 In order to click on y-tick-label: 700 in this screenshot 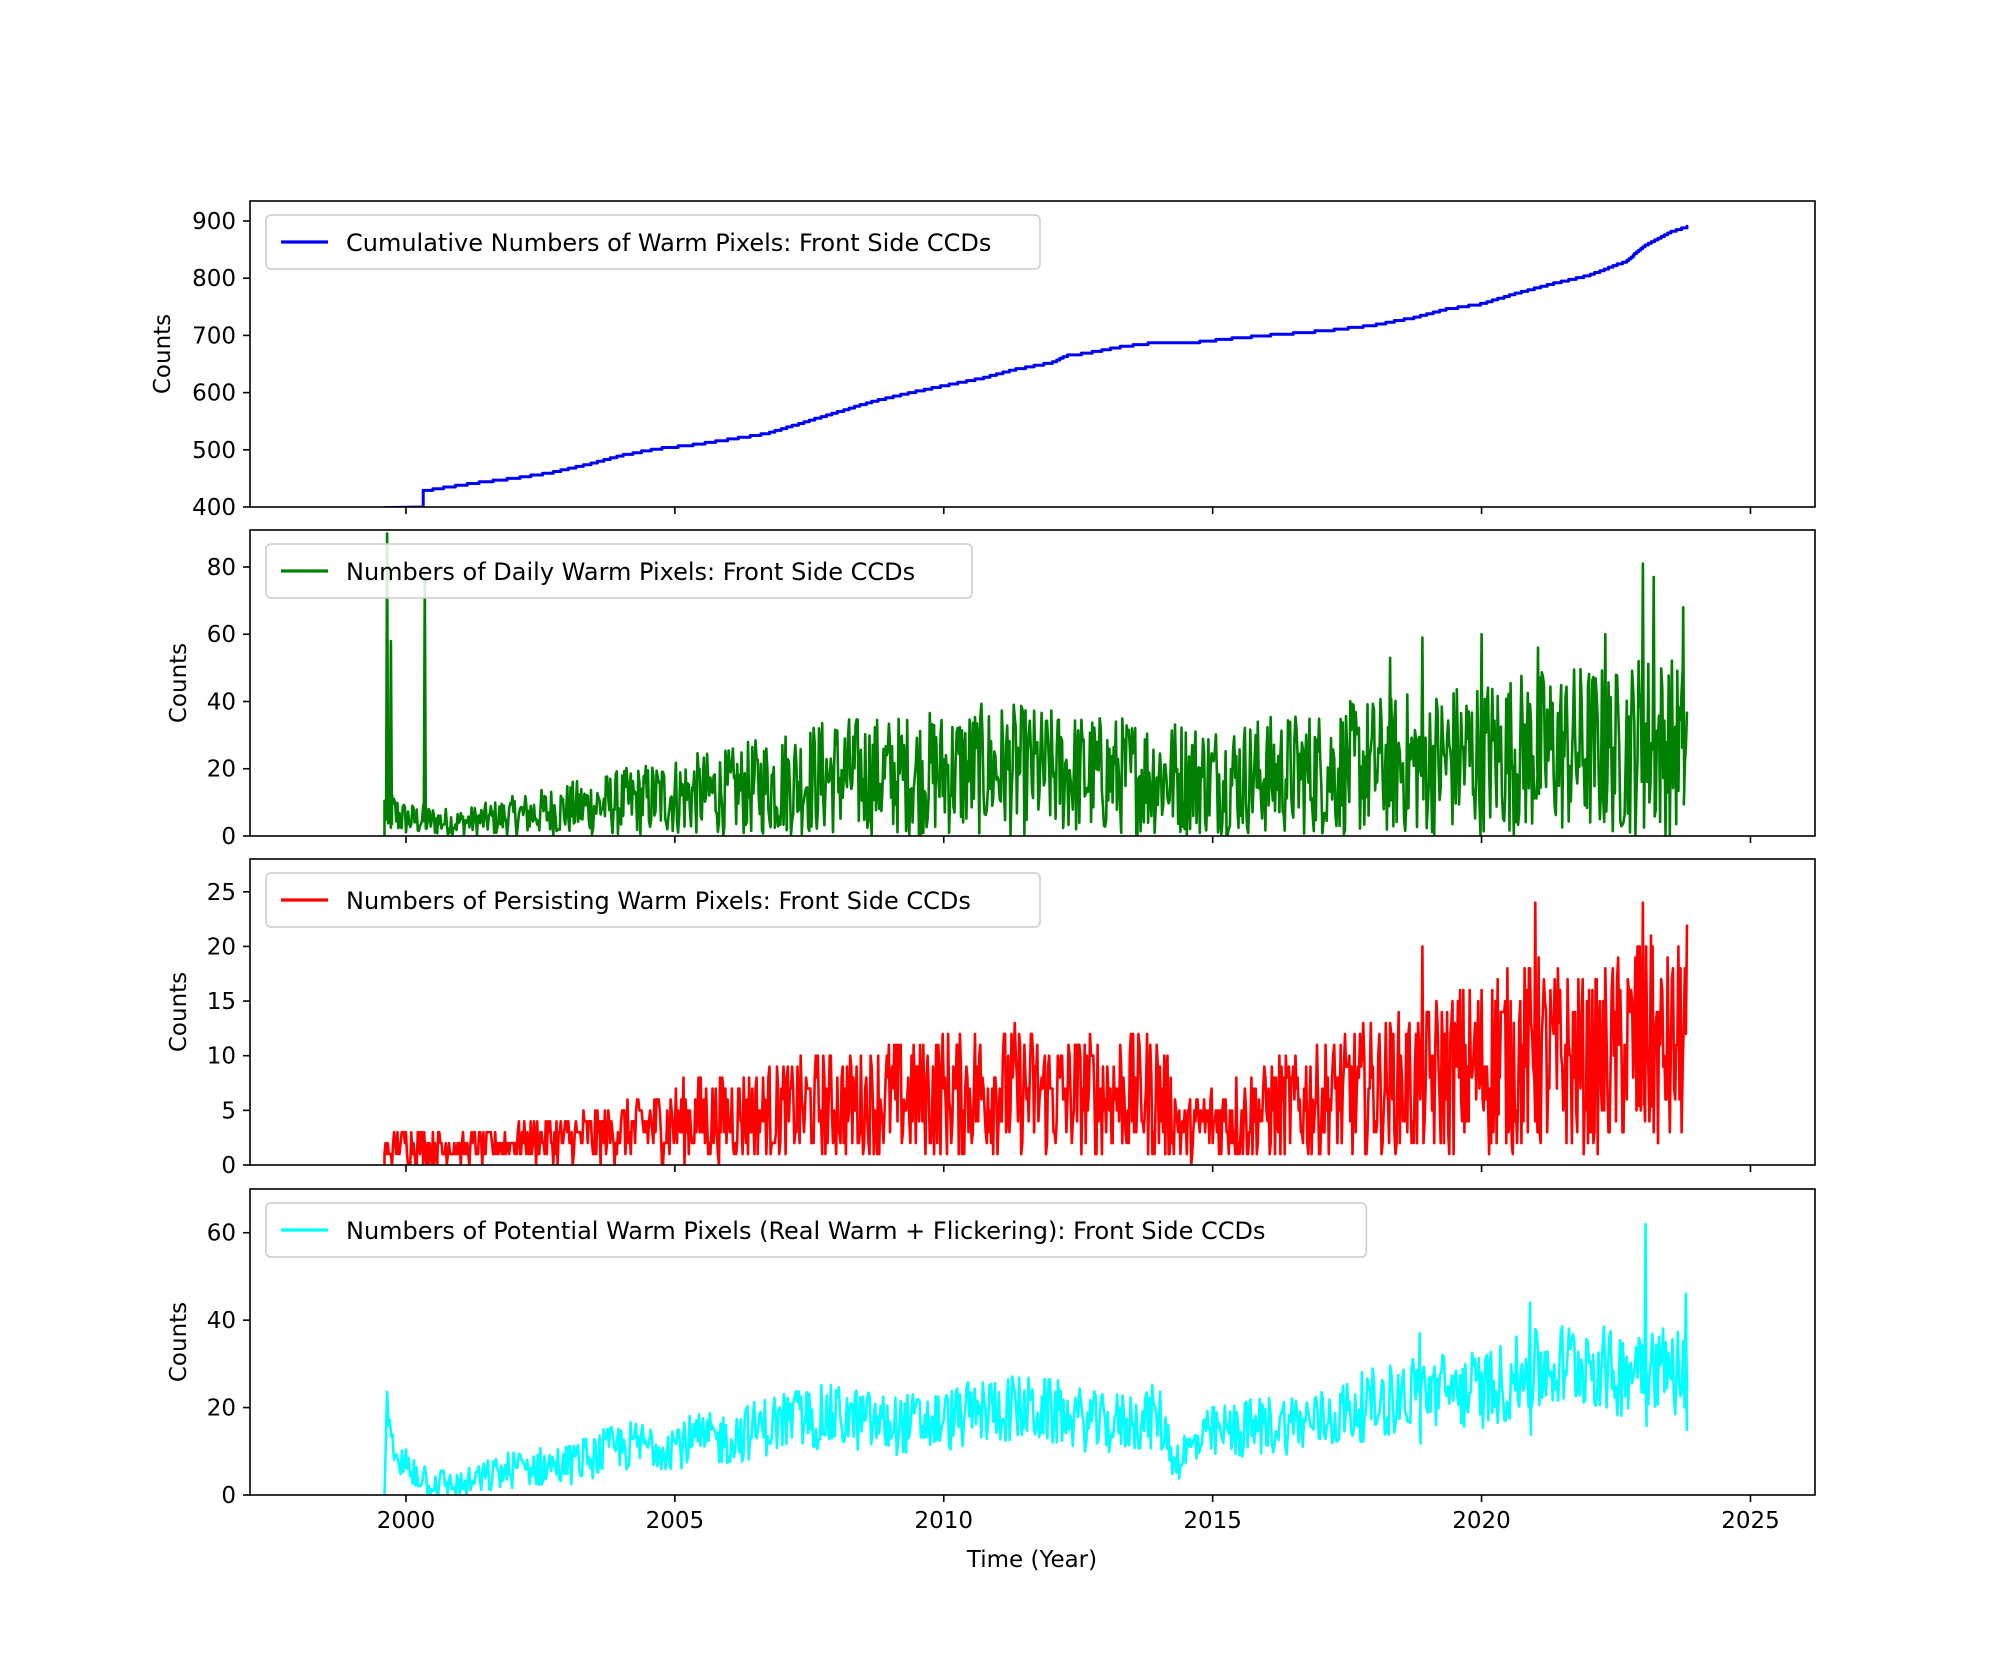, I will do `click(214, 336)`.